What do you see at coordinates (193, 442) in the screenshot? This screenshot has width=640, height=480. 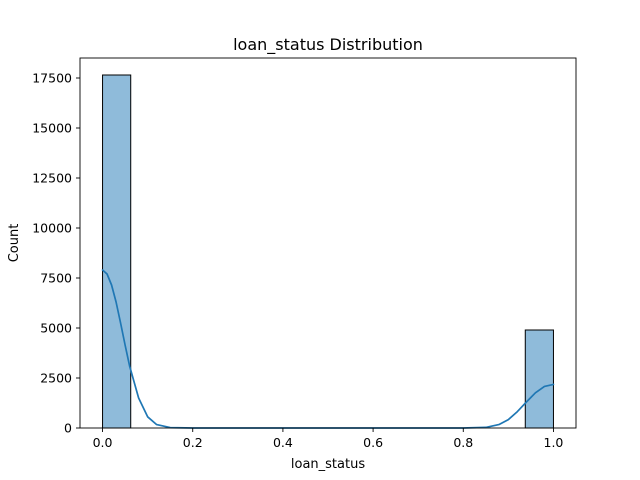 I see `x-tick-label: 0.2` at bounding box center [193, 442].